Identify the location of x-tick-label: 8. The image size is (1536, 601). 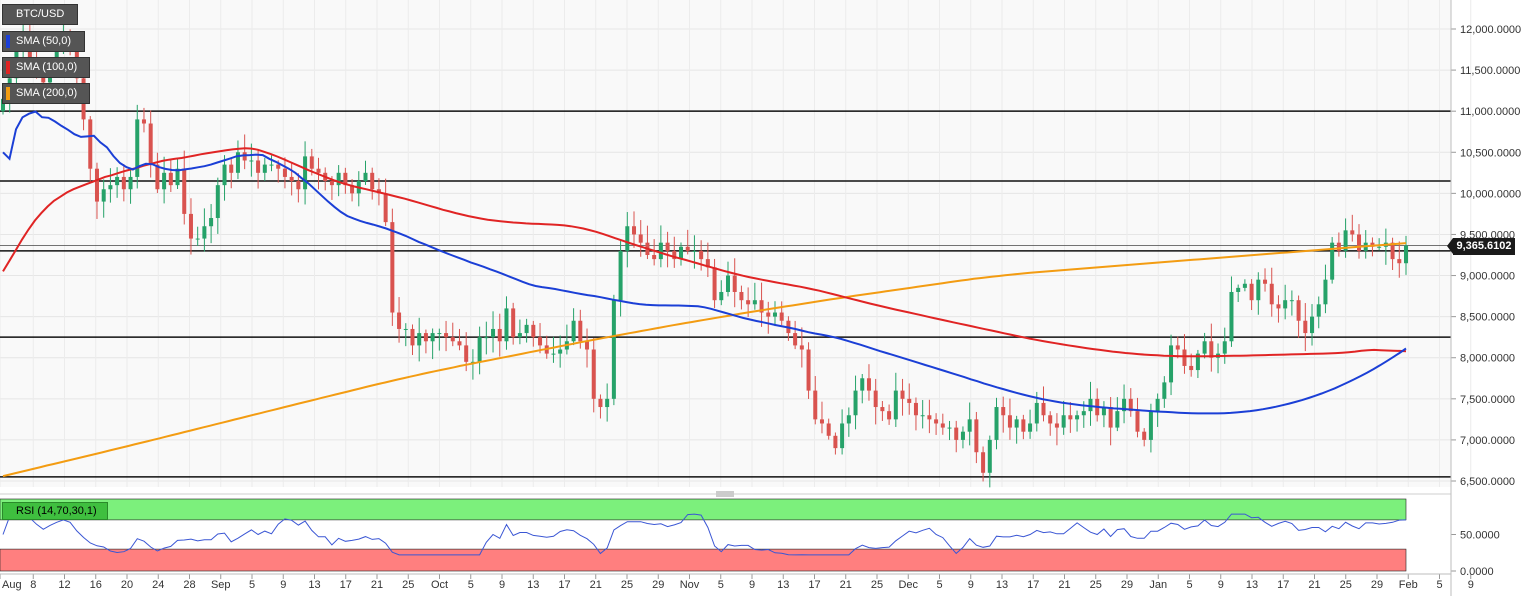
(33, 585).